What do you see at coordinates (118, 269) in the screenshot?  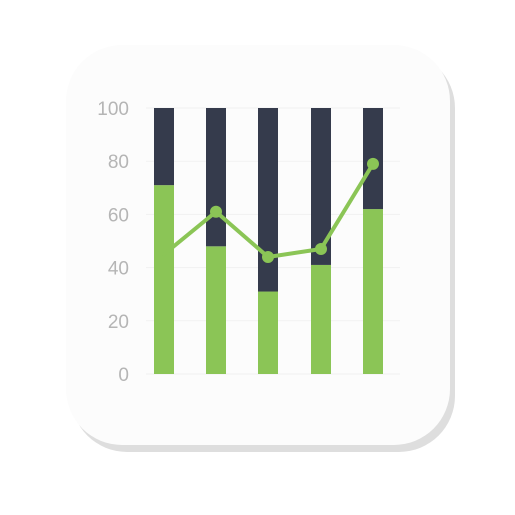 I see `y-tick-label-40: 40` at bounding box center [118, 269].